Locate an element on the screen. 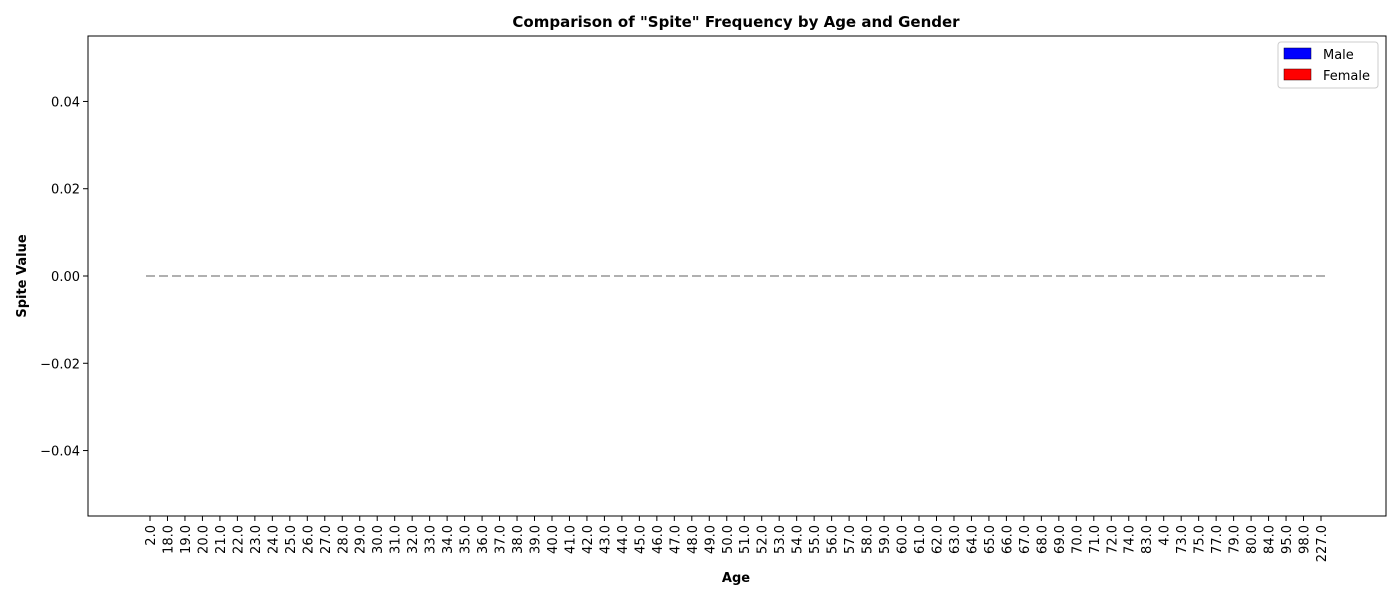 The height and width of the screenshot is (600, 1400). x-tick-label: 43.0 is located at coordinates (605, 539).